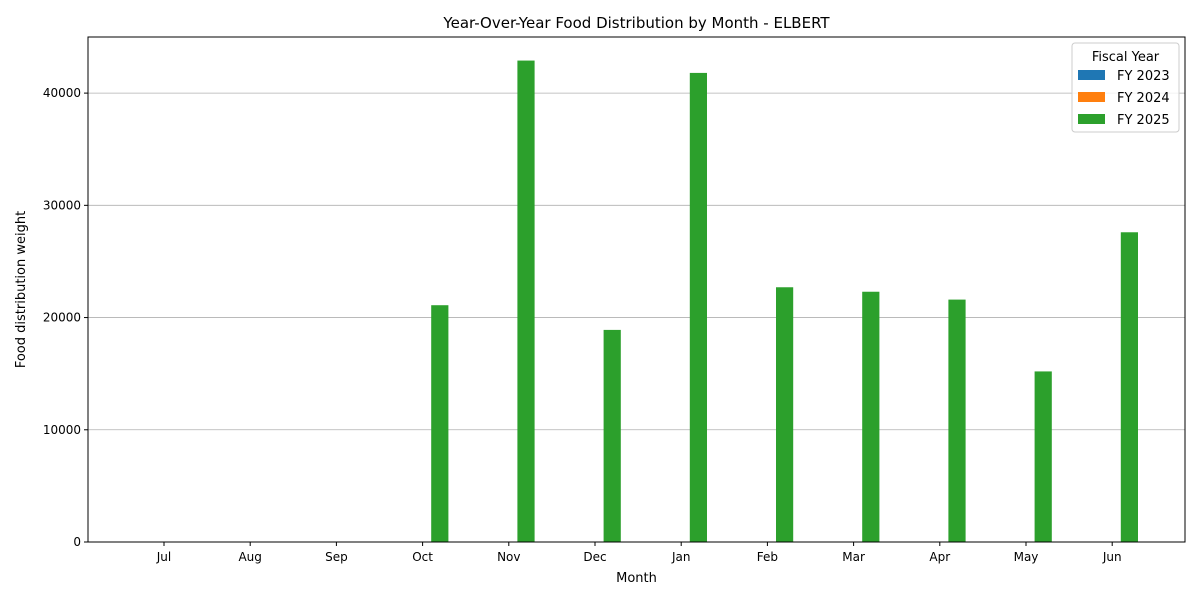 This screenshot has height=600, width=1200. What do you see at coordinates (785, 414) in the screenshot?
I see `bar-fy-2025-feb` at bounding box center [785, 414].